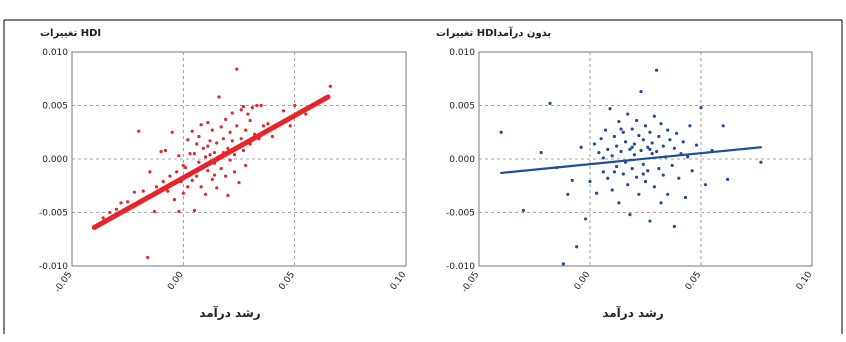 This screenshot has height=342, width=846. Describe the element at coordinates (583, 281) in the screenshot. I see `x-tick-label: 0.00` at that location.